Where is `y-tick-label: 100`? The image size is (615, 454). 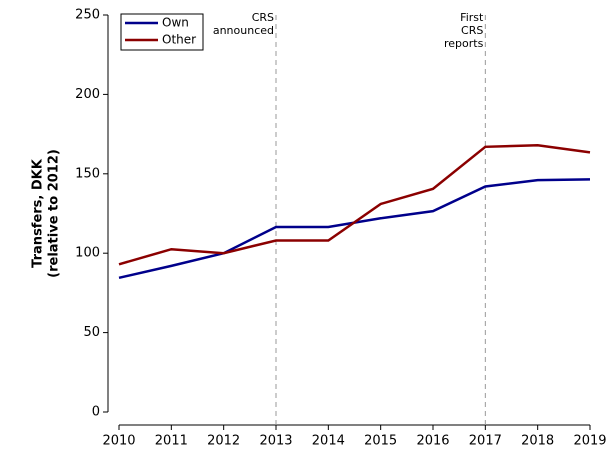
y-tick-label: 100 is located at coordinates (87, 253).